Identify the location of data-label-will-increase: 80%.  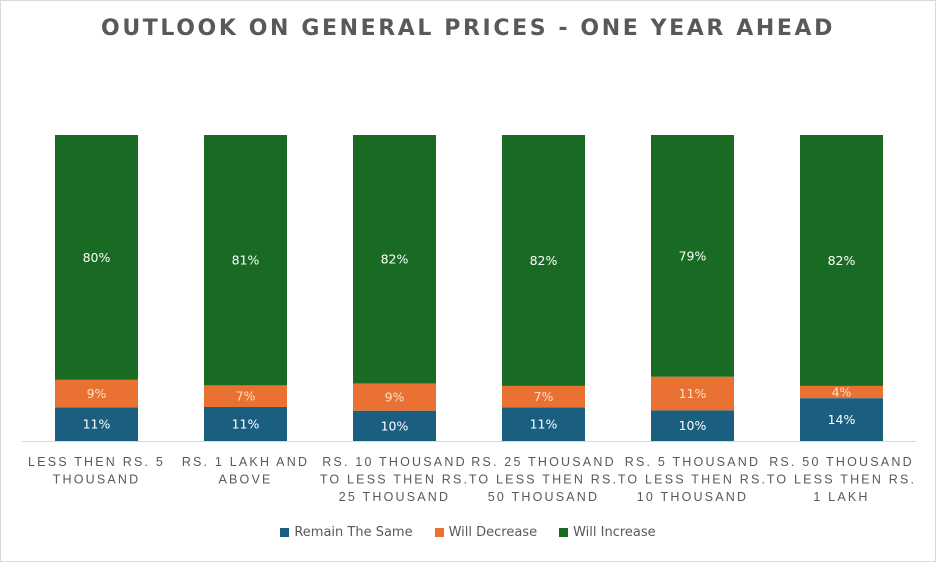
(97, 257).